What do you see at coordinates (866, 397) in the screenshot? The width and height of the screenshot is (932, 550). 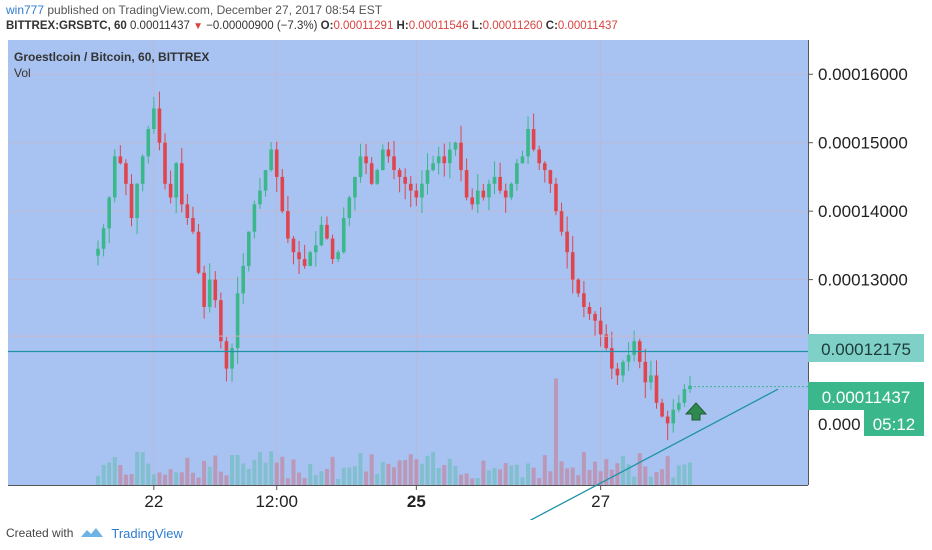 I see `last-price-label: 0.00011437` at bounding box center [866, 397].